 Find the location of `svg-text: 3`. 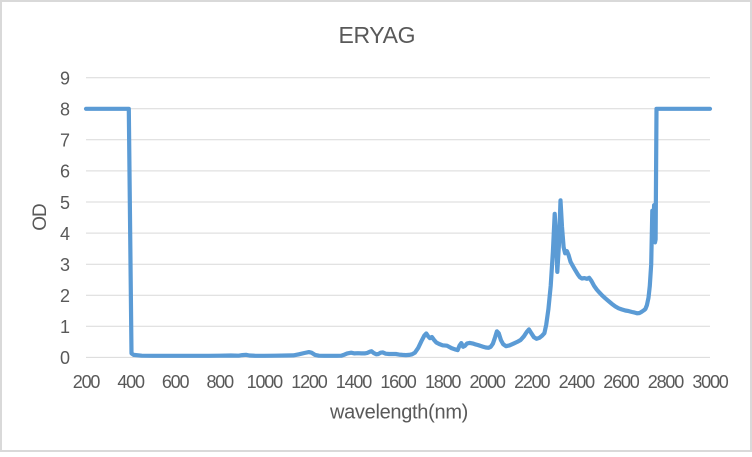

svg-text: 3 is located at coordinates (65, 265).